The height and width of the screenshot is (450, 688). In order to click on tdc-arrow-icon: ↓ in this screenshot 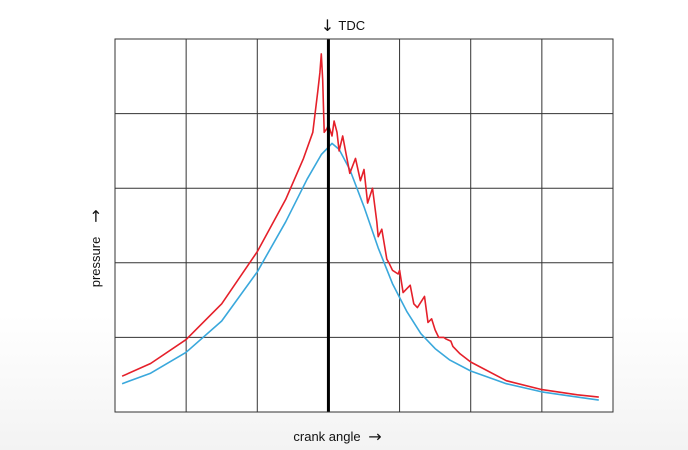, I will do `click(327, 25)`.